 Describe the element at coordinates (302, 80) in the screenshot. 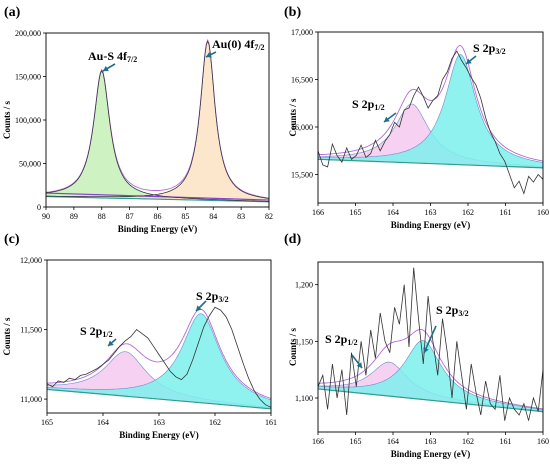

I see `y-tick-label: 16,500` at that location.